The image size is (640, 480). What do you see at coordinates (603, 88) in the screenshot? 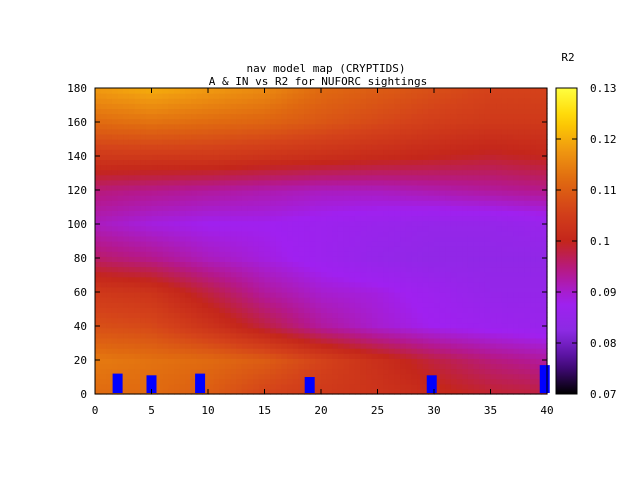
I see `colorbar-tick-label: 0.13` at bounding box center [603, 88].